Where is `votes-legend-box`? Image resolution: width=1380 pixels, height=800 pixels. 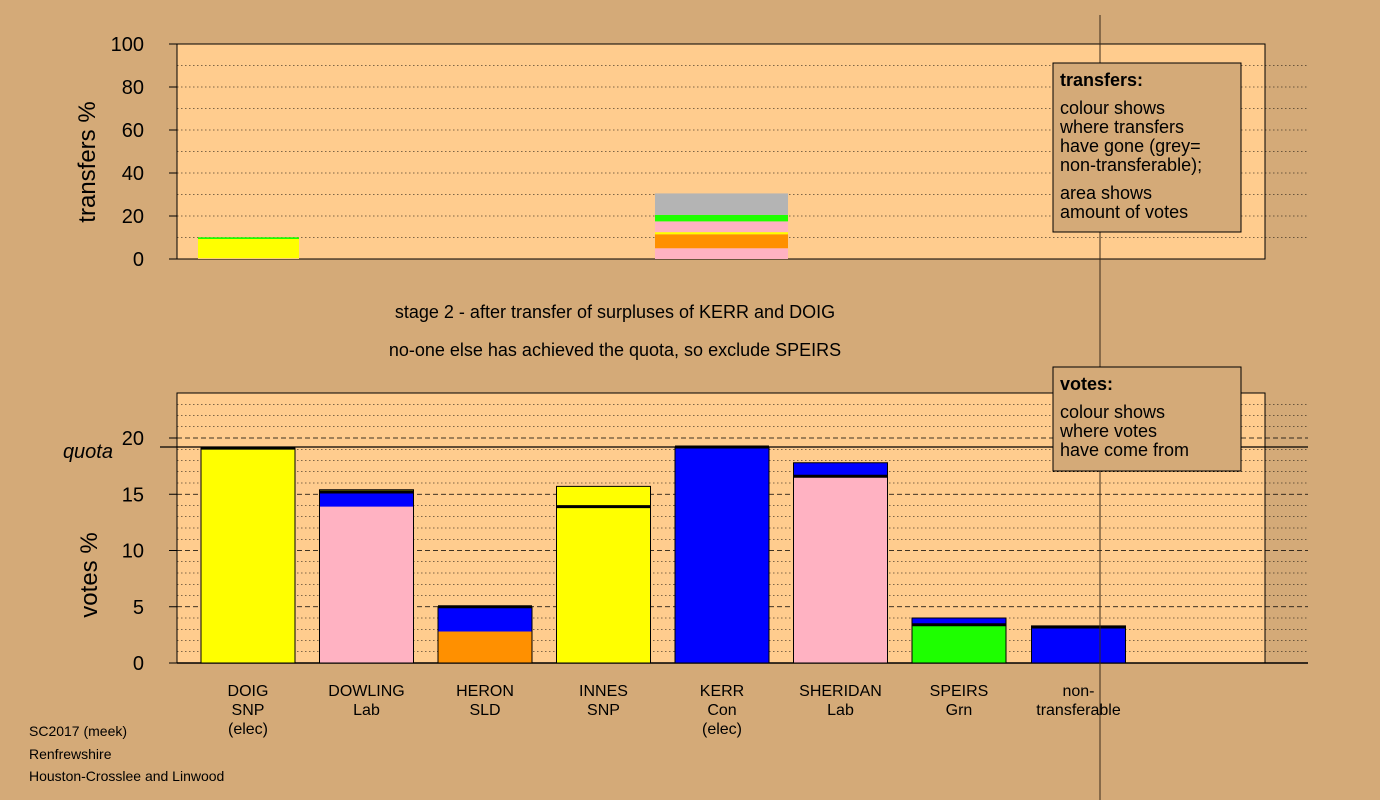 votes-legend-box is located at coordinates (1147, 419).